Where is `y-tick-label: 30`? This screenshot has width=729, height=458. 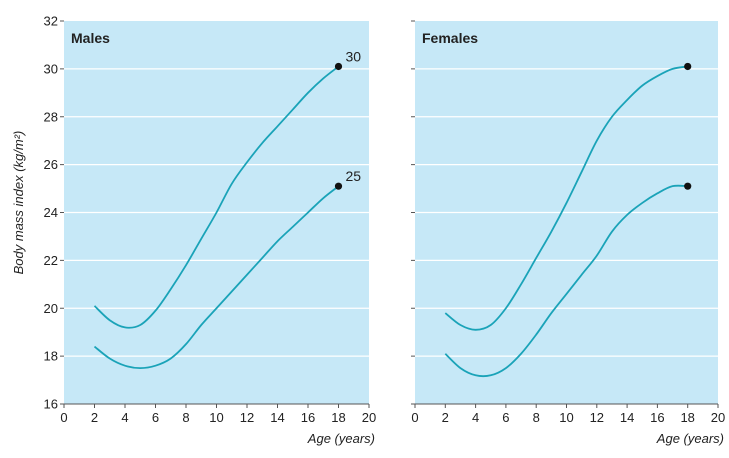 y-tick-label: 30 is located at coordinates (51, 68).